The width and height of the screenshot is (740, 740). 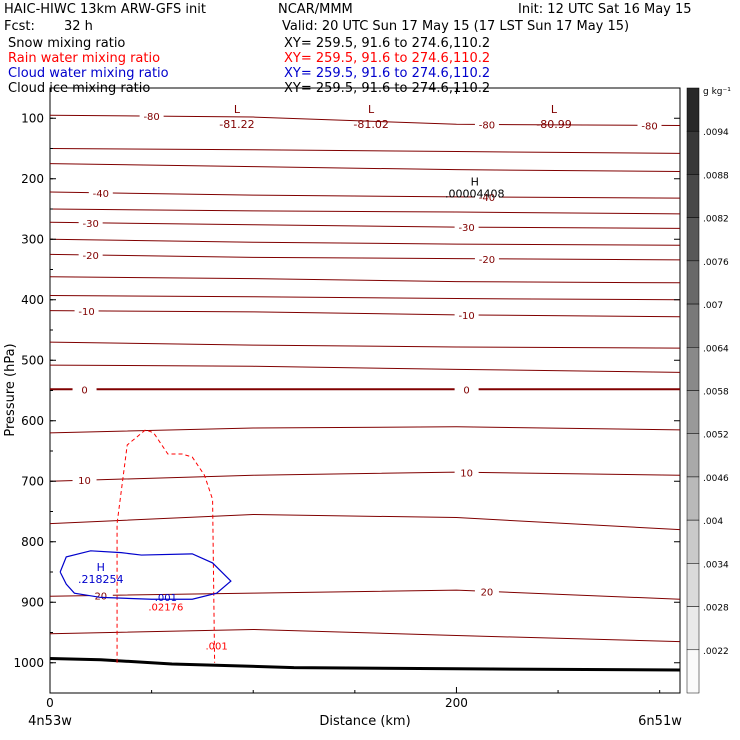 What do you see at coordinates (716, 436) in the screenshot?
I see `colorbar-label: .0052` at bounding box center [716, 436].